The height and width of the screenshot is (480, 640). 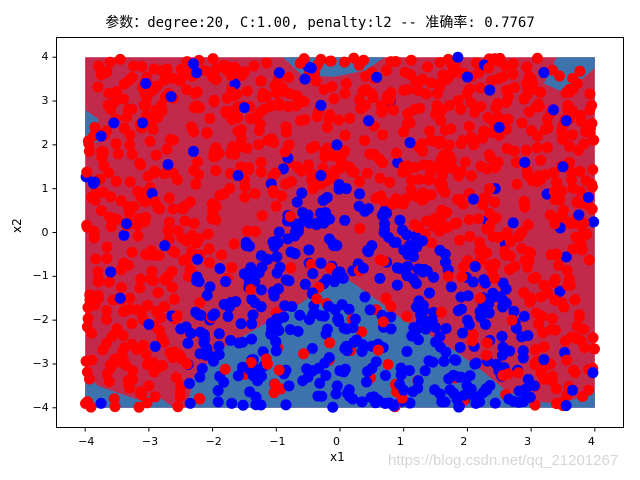 I want to click on x-tick-label: −3, so click(x=150, y=441).